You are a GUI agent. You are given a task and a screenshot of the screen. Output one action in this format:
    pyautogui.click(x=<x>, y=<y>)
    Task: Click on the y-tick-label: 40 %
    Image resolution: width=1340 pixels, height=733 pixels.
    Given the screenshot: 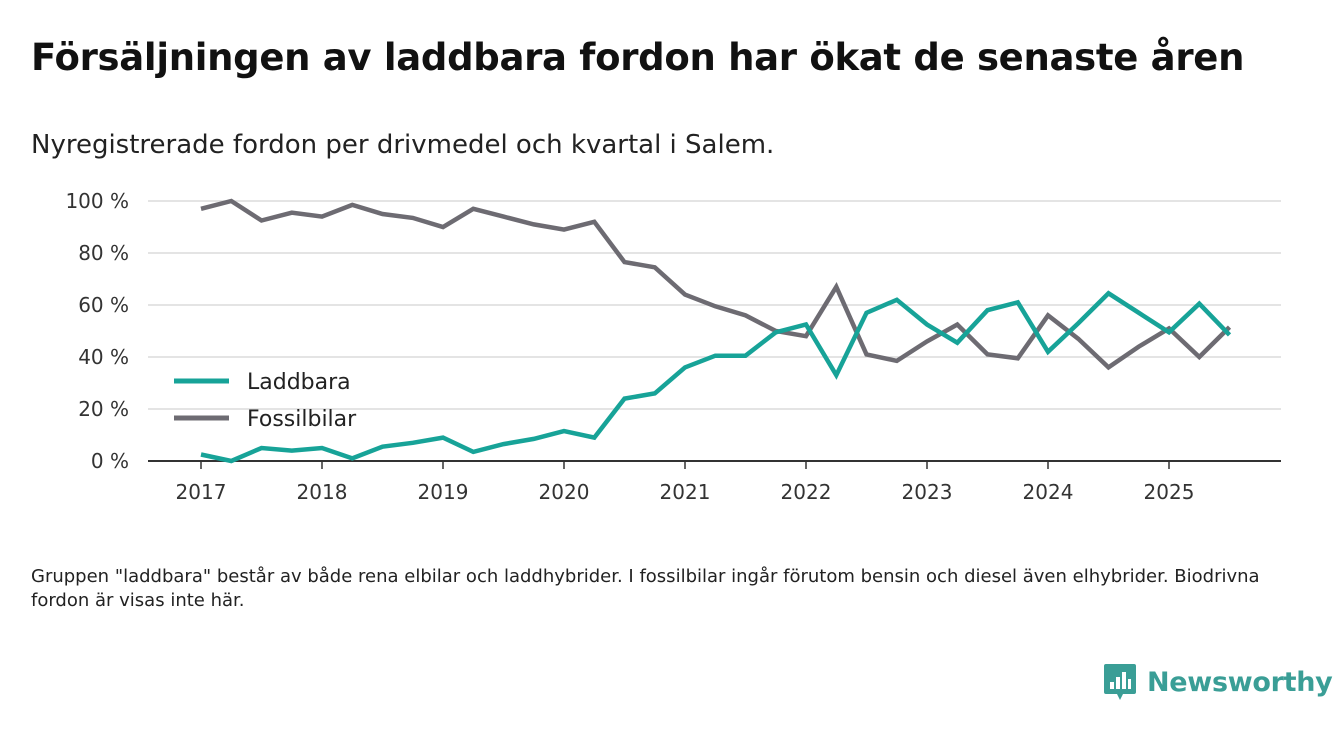 What is the action you would take?
    pyautogui.click(x=103, y=357)
    